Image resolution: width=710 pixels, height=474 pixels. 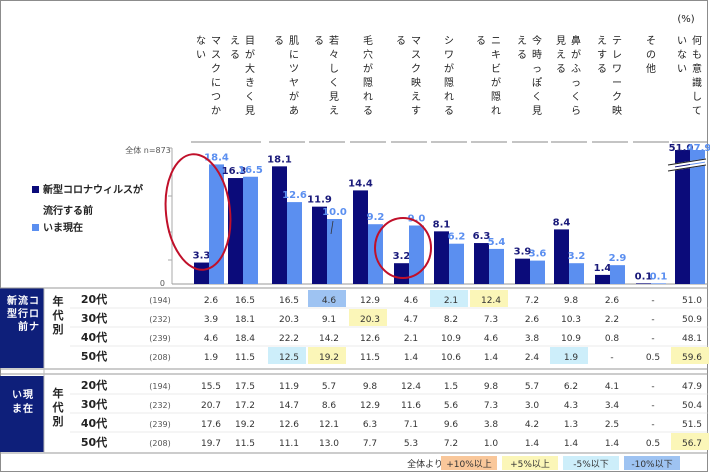 I want to click on highlight-circle, so click(x=198, y=212).